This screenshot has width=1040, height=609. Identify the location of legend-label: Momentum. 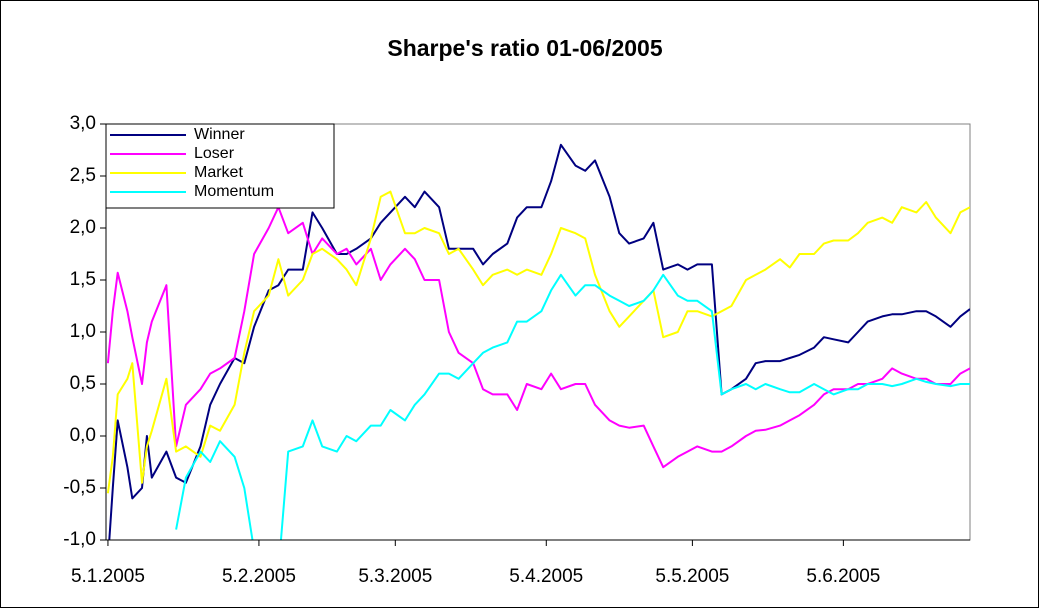
(234, 191).